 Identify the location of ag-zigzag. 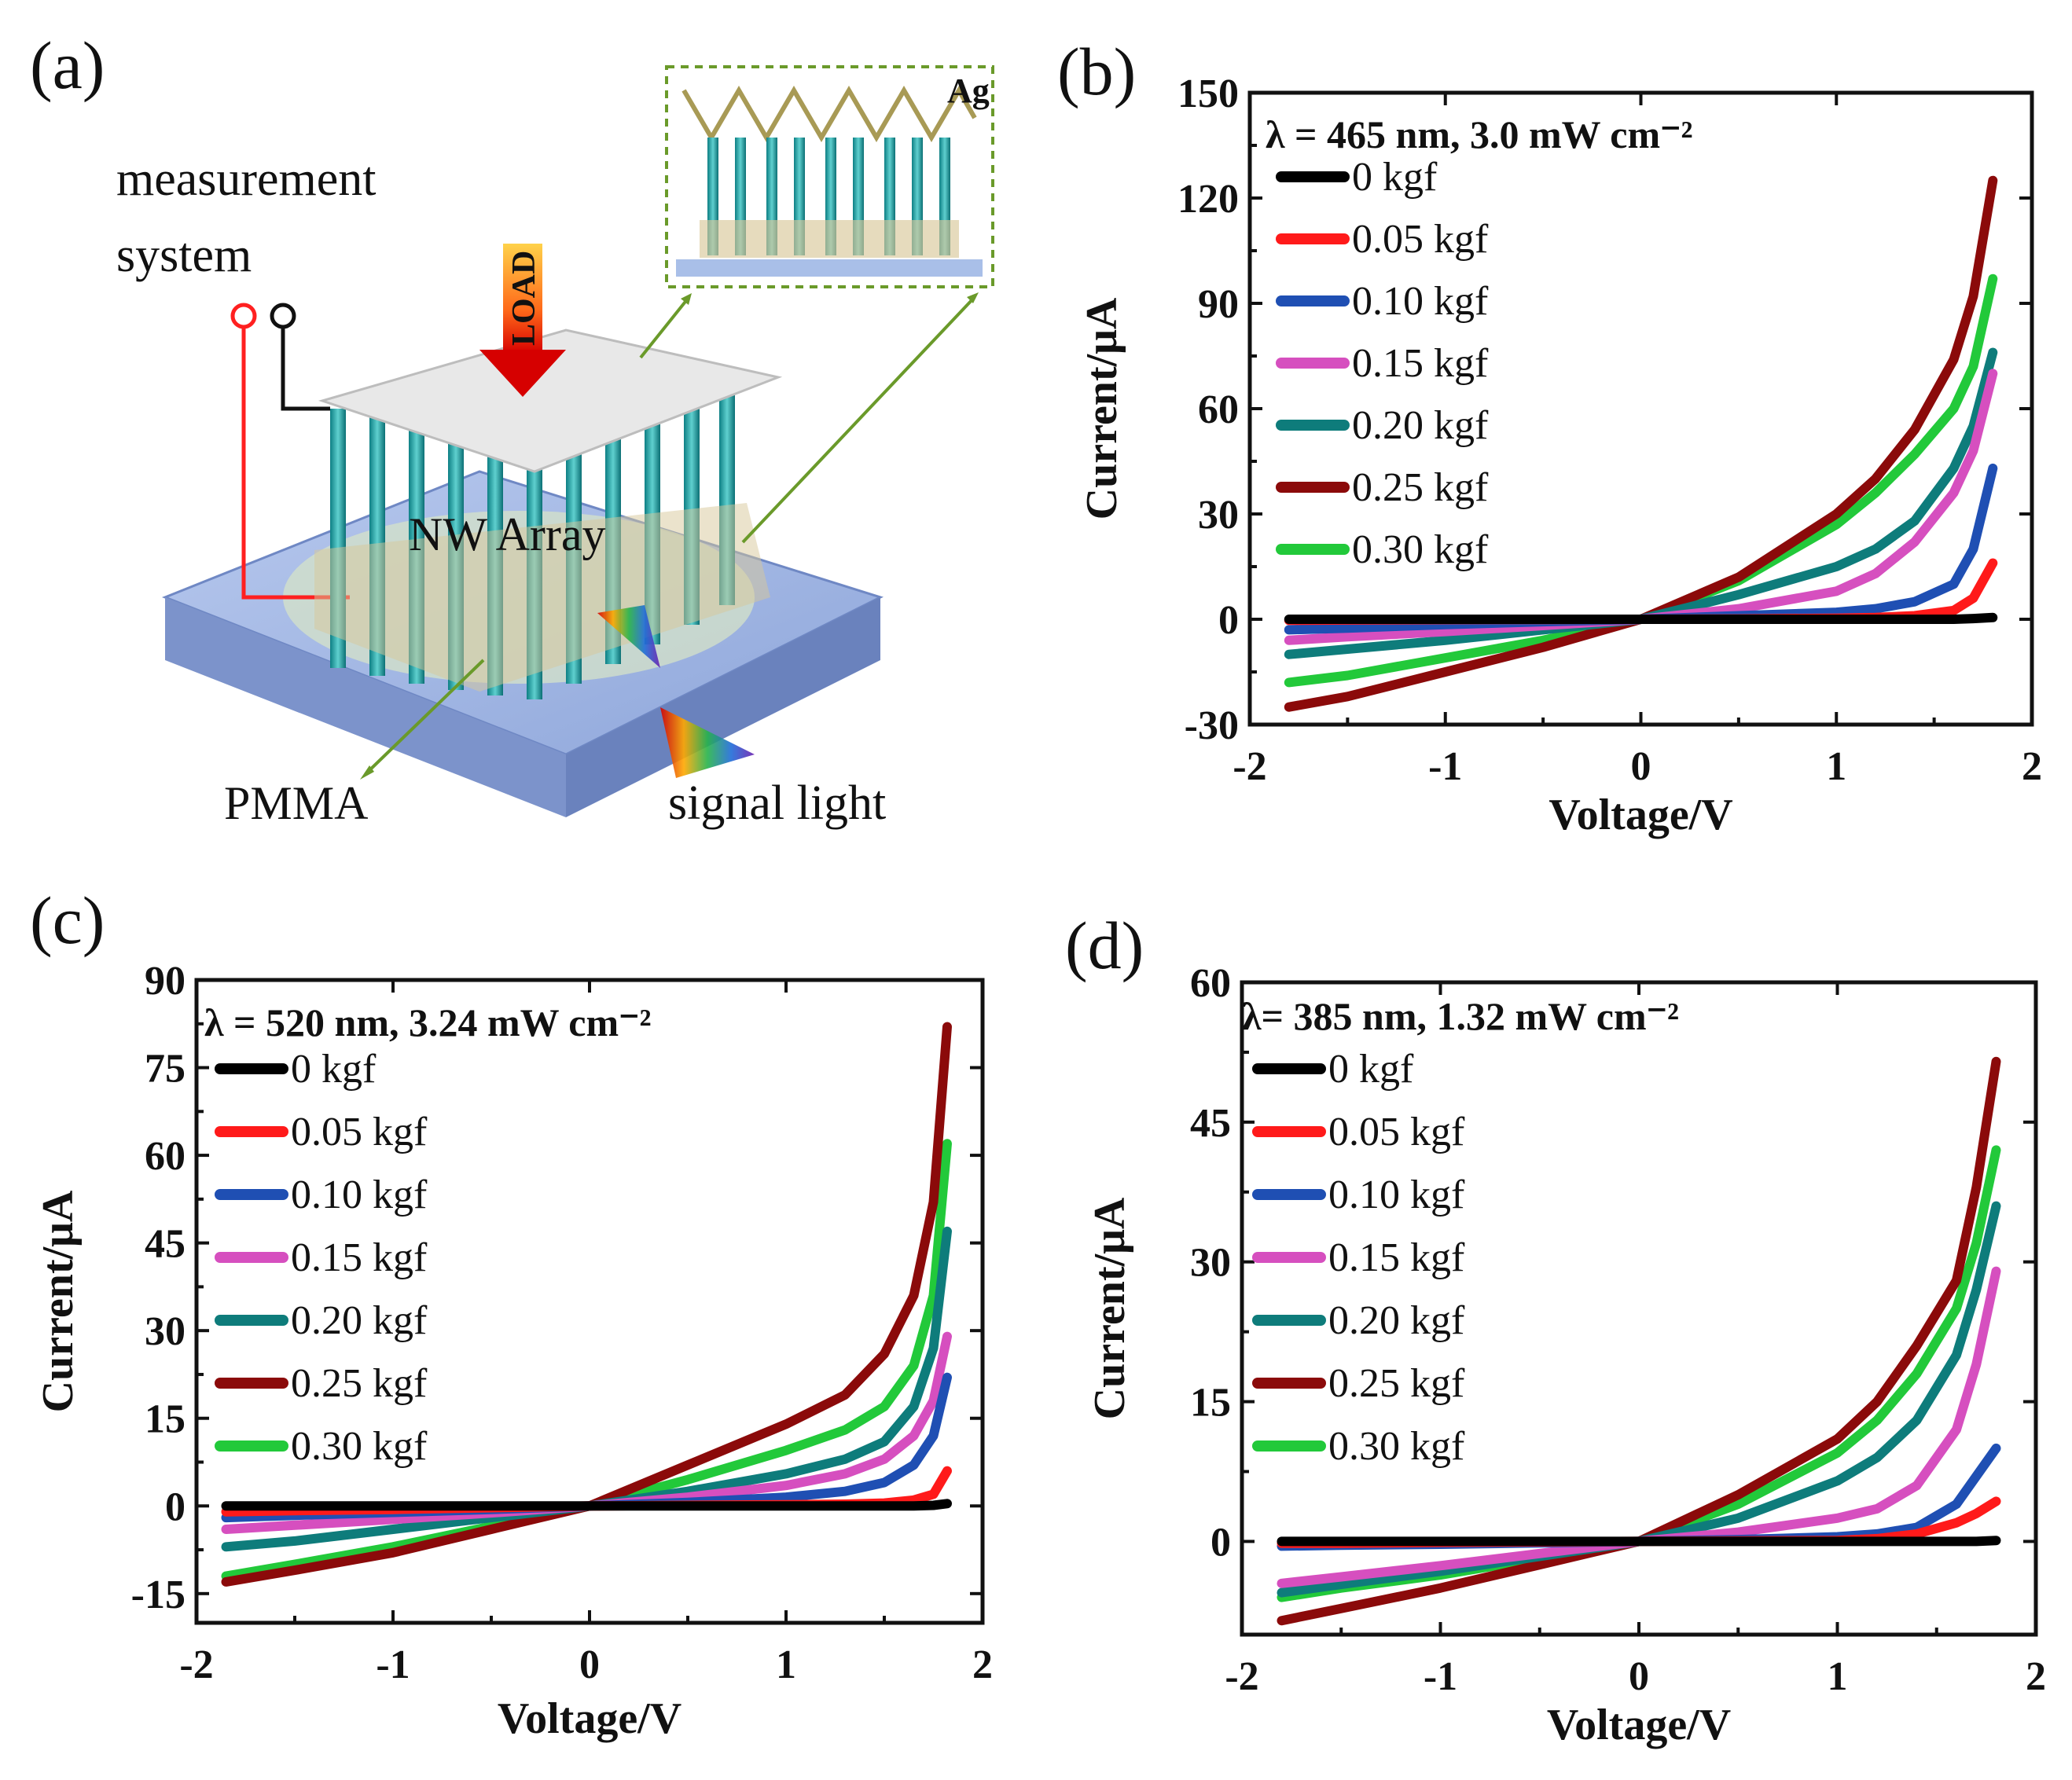
(829, 114).